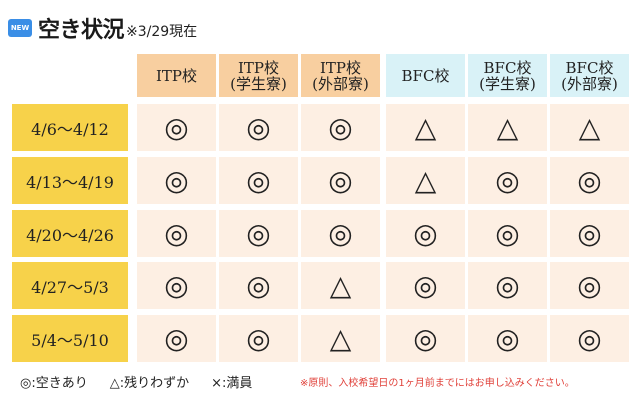 The width and height of the screenshot is (642, 403). Describe the element at coordinates (54, 383) in the screenshot. I see `legend-available: ◎:空きあり` at that location.